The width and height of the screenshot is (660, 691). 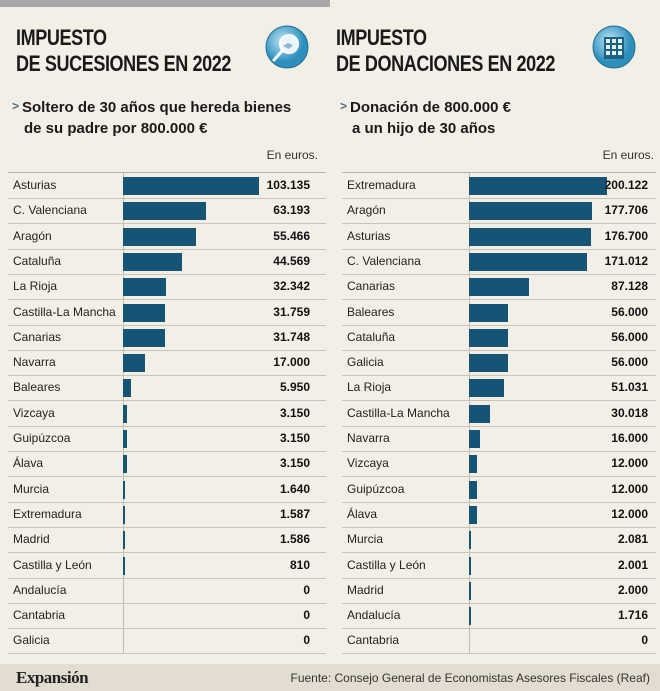 What do you see at coordinates (31, 539) in the screenshot?
I see `region-label: Madrid` at bounding box center [31, 539].